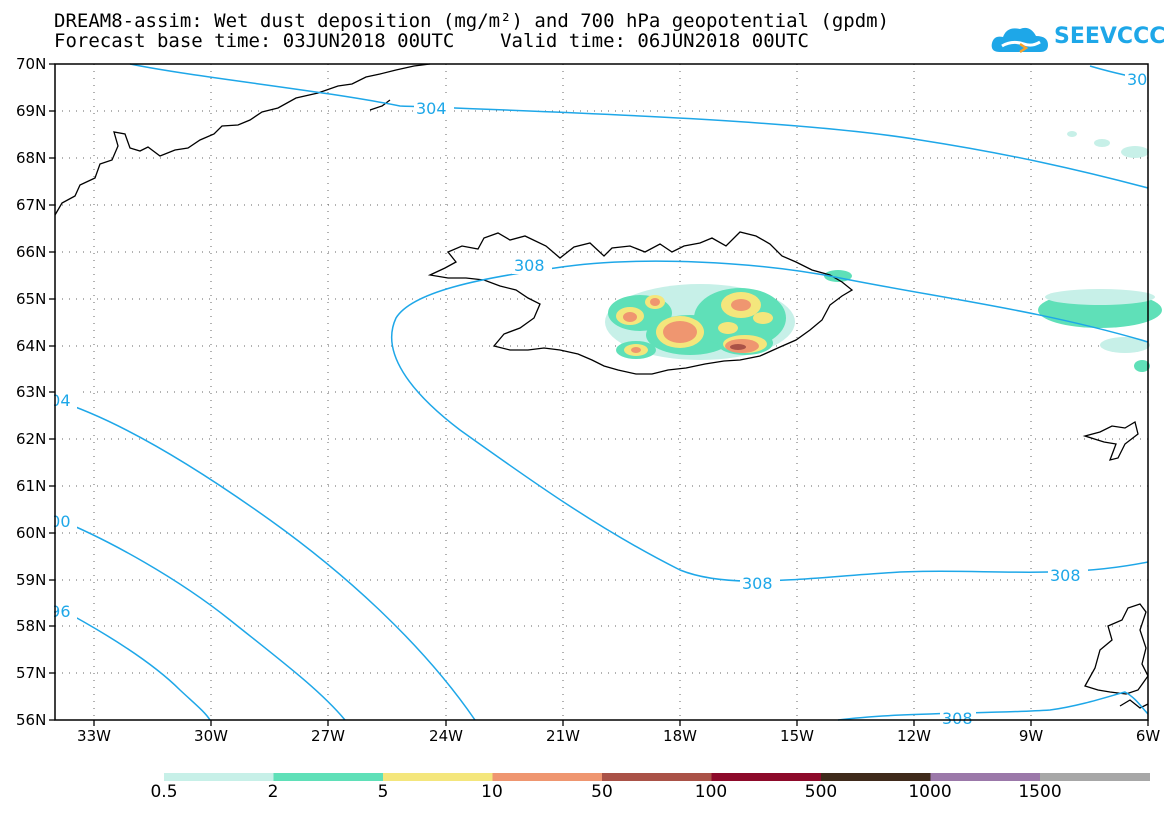 The height and width of the screenshot is (815, 1175). I want to click on lat-label: 67N, so click(31, 205).